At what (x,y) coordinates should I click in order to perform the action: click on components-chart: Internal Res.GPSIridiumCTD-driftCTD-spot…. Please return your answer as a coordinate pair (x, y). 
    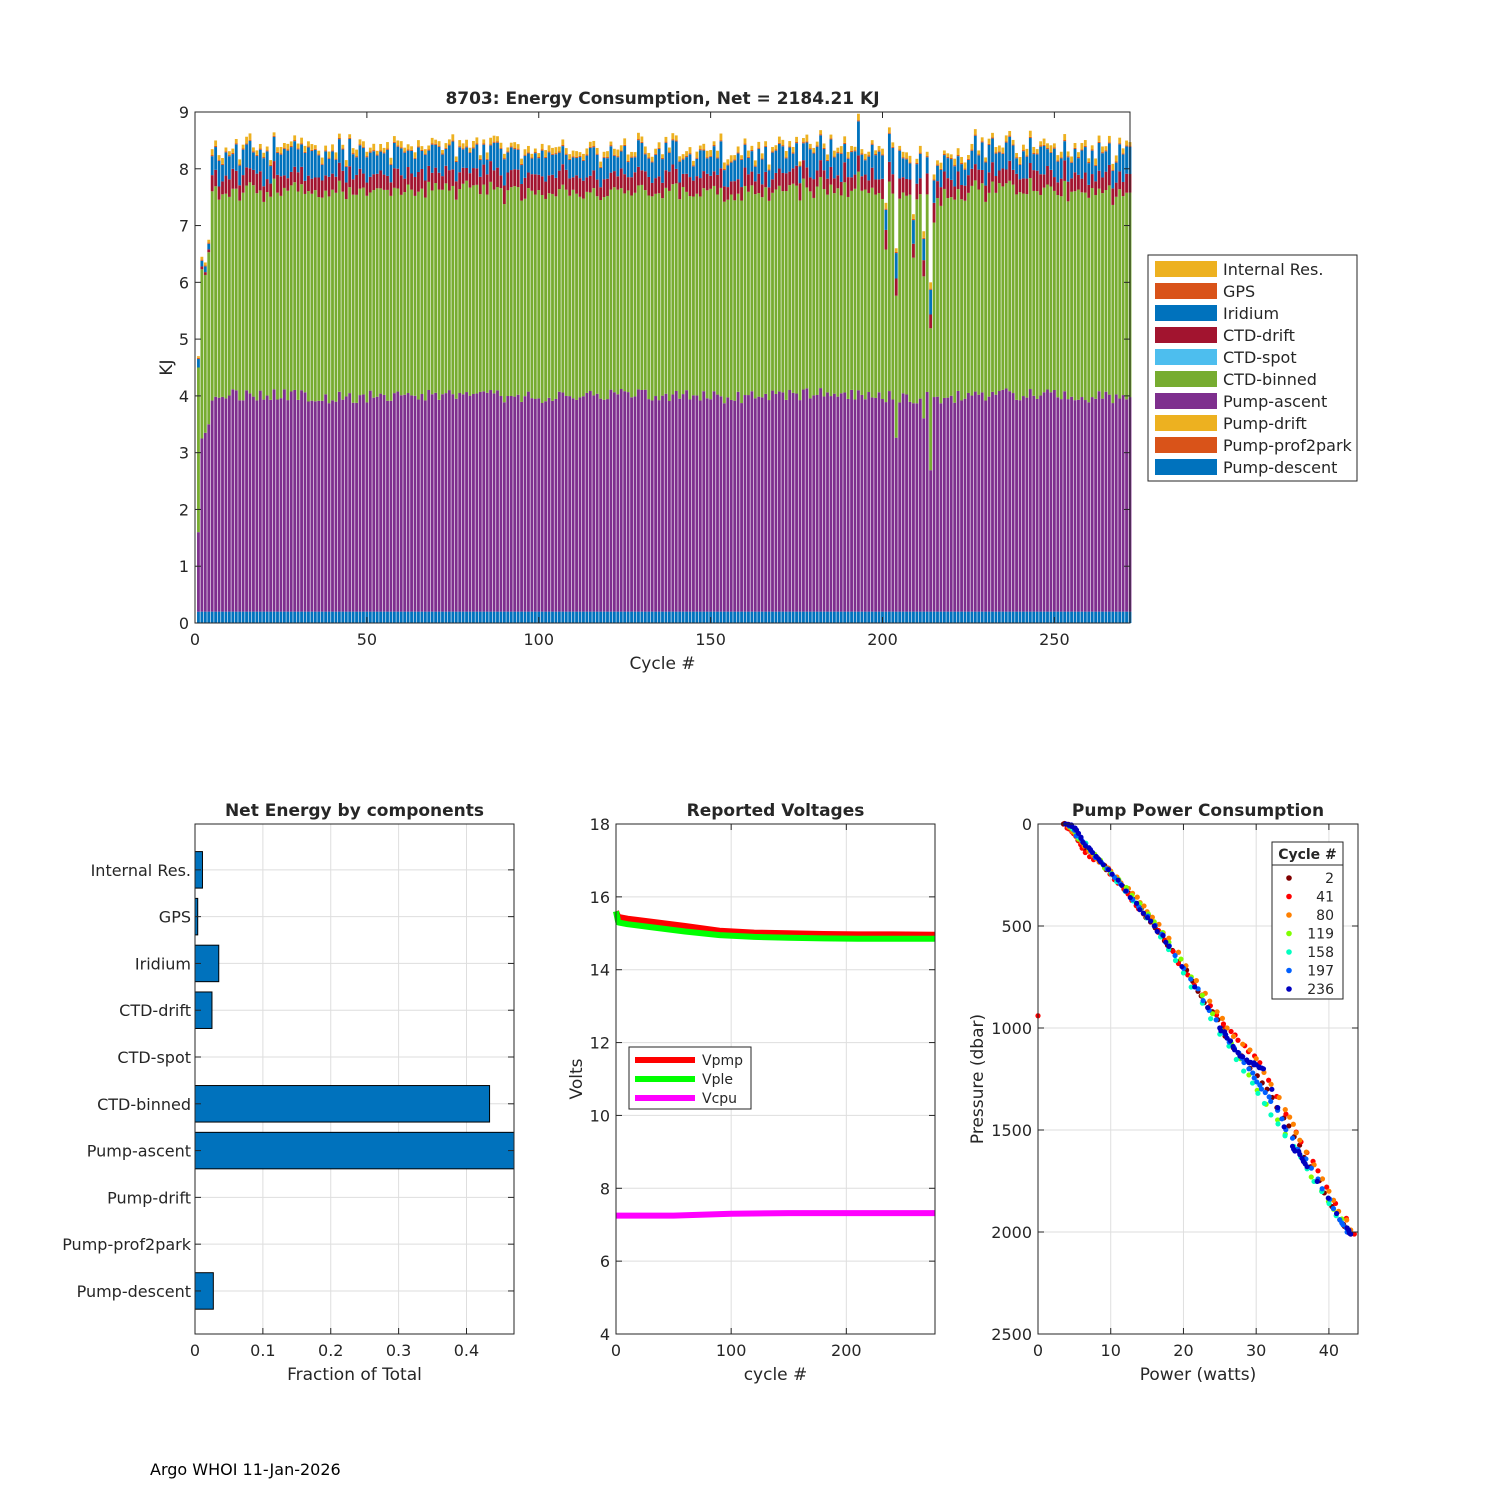
    Looking at the image, I should click on (288, 1093).